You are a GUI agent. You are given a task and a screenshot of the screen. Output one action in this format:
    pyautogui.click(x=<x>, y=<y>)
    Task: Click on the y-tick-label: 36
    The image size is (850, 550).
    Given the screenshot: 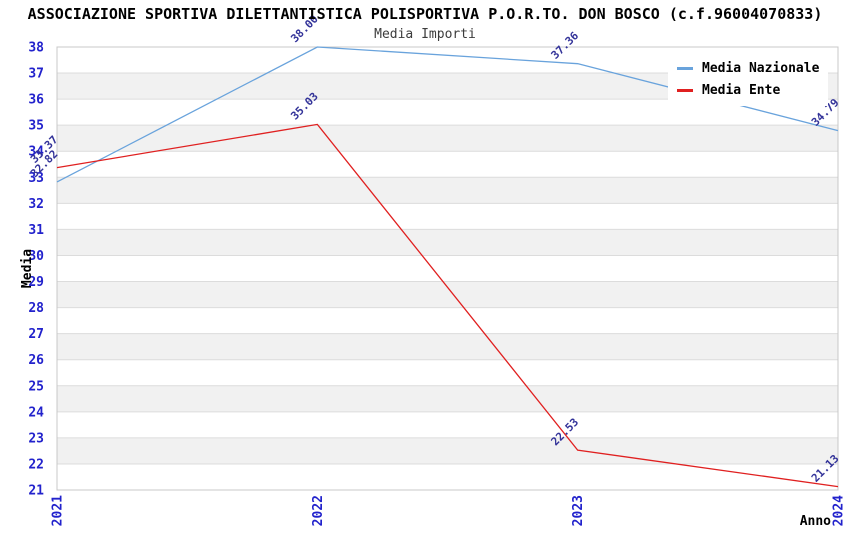 What is the action you would take?
    pyautogui.click(x=36, y=100)
    